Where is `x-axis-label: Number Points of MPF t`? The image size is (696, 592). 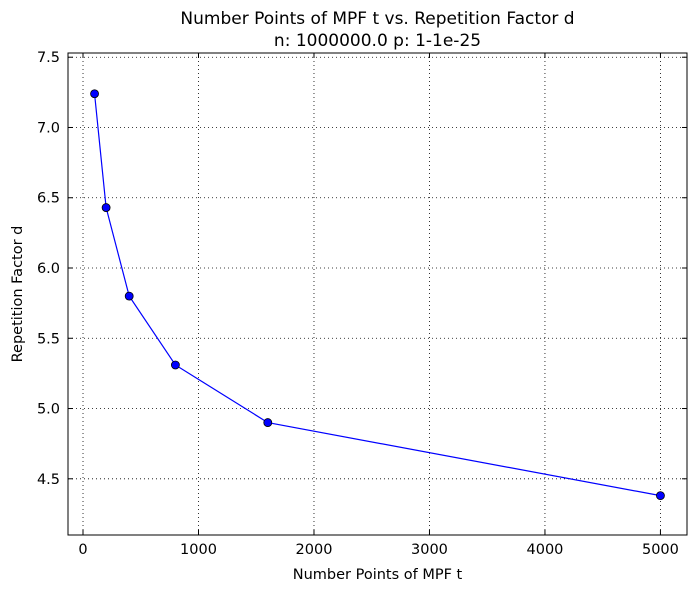
x-axis-label: Number Points of MPF t is located at coordinates (378, 575).